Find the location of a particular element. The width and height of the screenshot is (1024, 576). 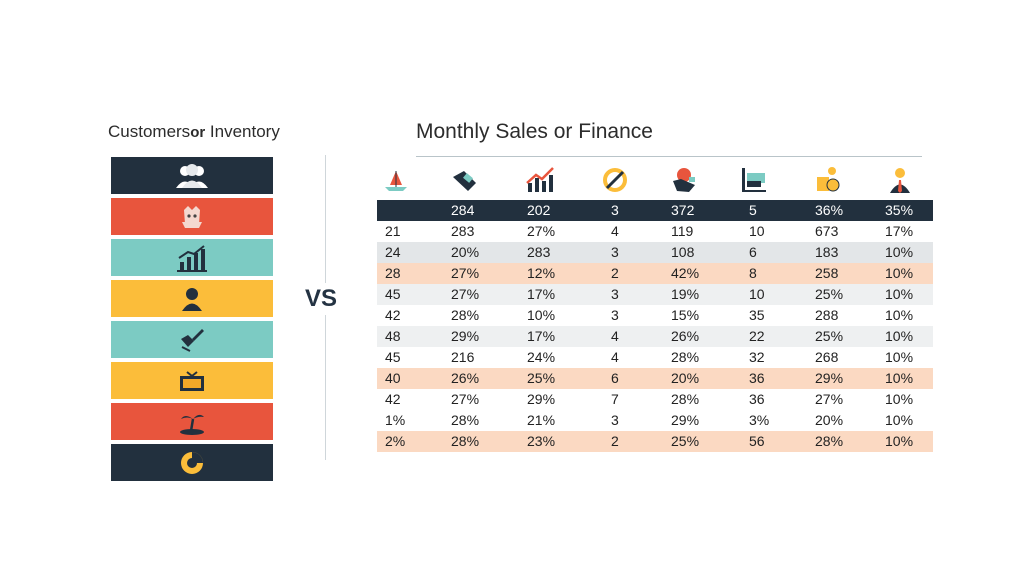

table-cell: 8 is located at coordinates (753, 273).